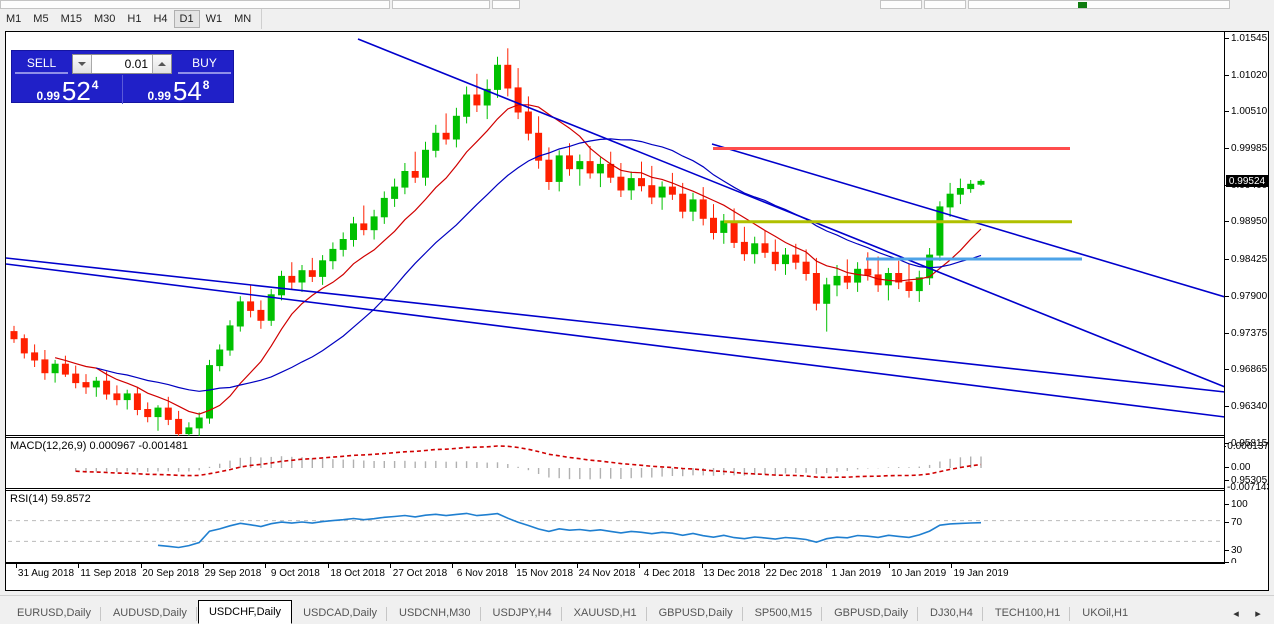 Image resolution: width=1274 pixels, height=624 pixels. I want to click on volume-increase-button, so click(161, 64).